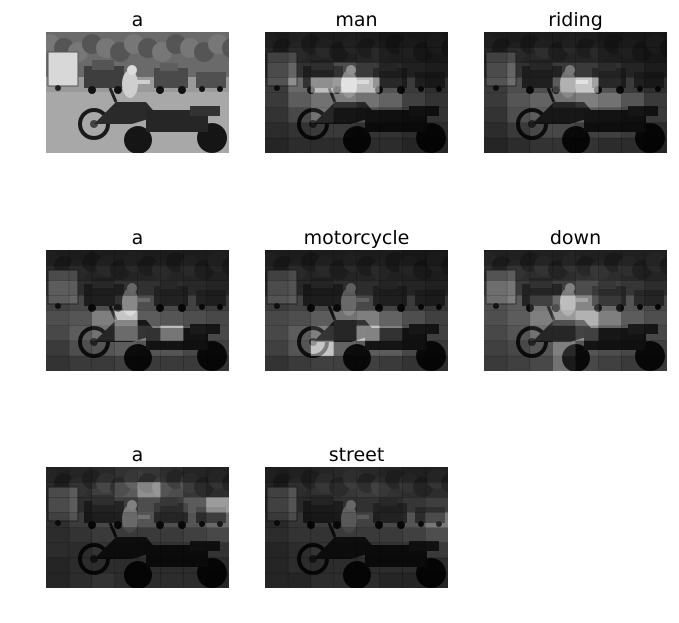 This screenshot has width=679, height=623. I want to click on panel-title: street, so click(356, 455).